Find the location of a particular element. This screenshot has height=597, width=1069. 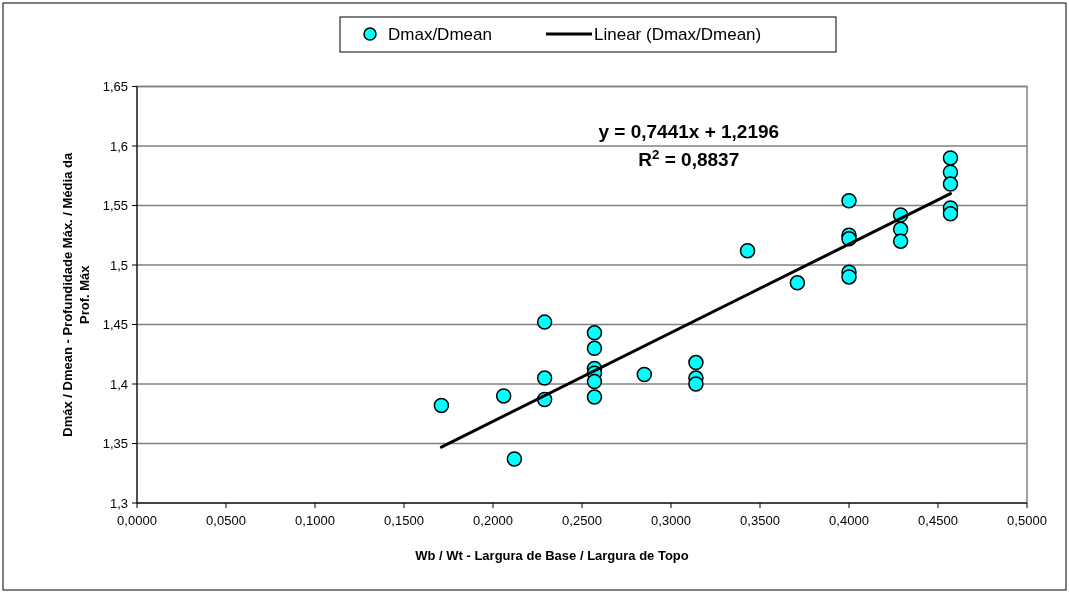

x-tick-label: 0,4000 is located at coordinates (849, 520).